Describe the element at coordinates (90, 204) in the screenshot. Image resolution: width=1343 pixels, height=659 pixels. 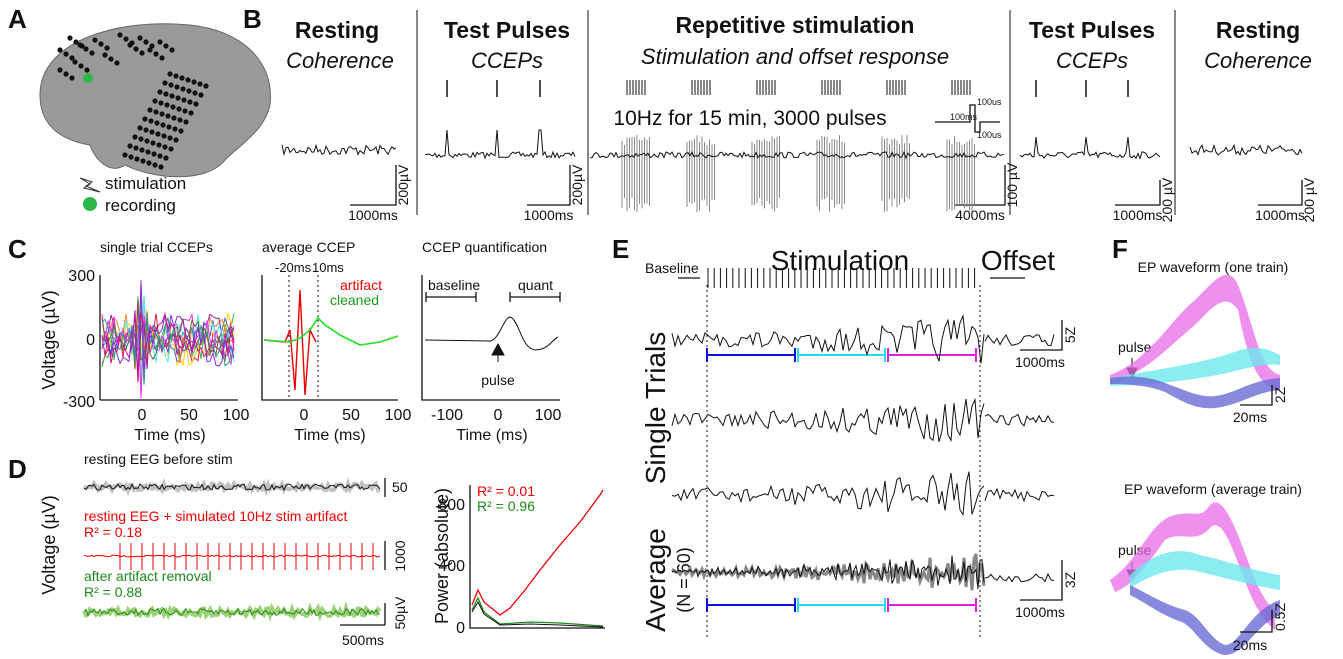
I see `recording-icon` at that location.